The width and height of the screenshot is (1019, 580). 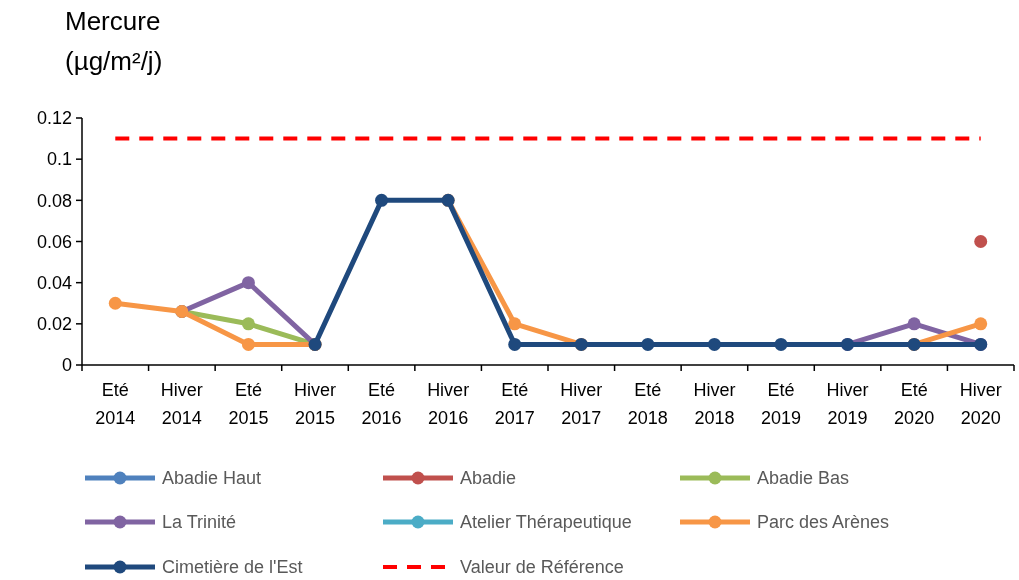 What do you see at coordinates (542, 567) in the screenshot?
I see `legend-label: Valeur de Référence` at bounding box center [542, 567].